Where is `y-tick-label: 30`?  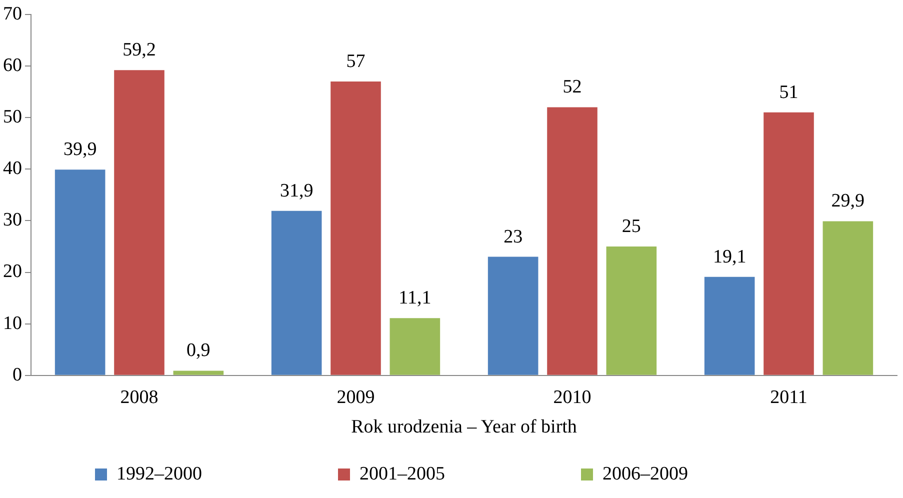 y-tick-label: 30 is located at coordinates (12, 220).